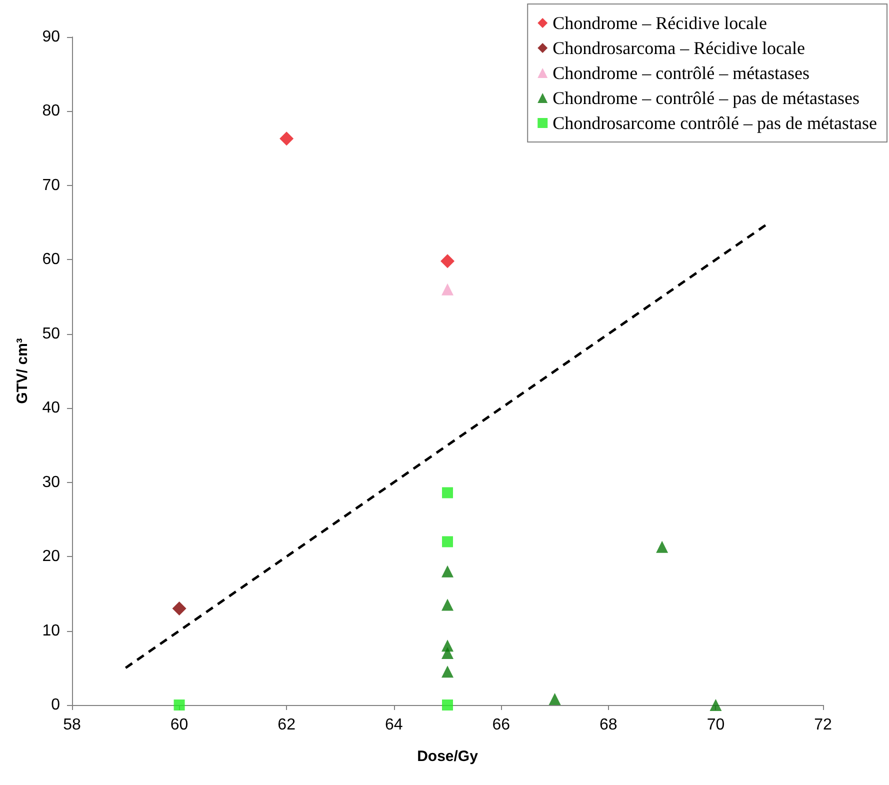 The image size is (889, 785). What do you see at coordinates (51, 557) in the screenshot?
I see `y-tick-label: 20` at bounding box center [51, 557].